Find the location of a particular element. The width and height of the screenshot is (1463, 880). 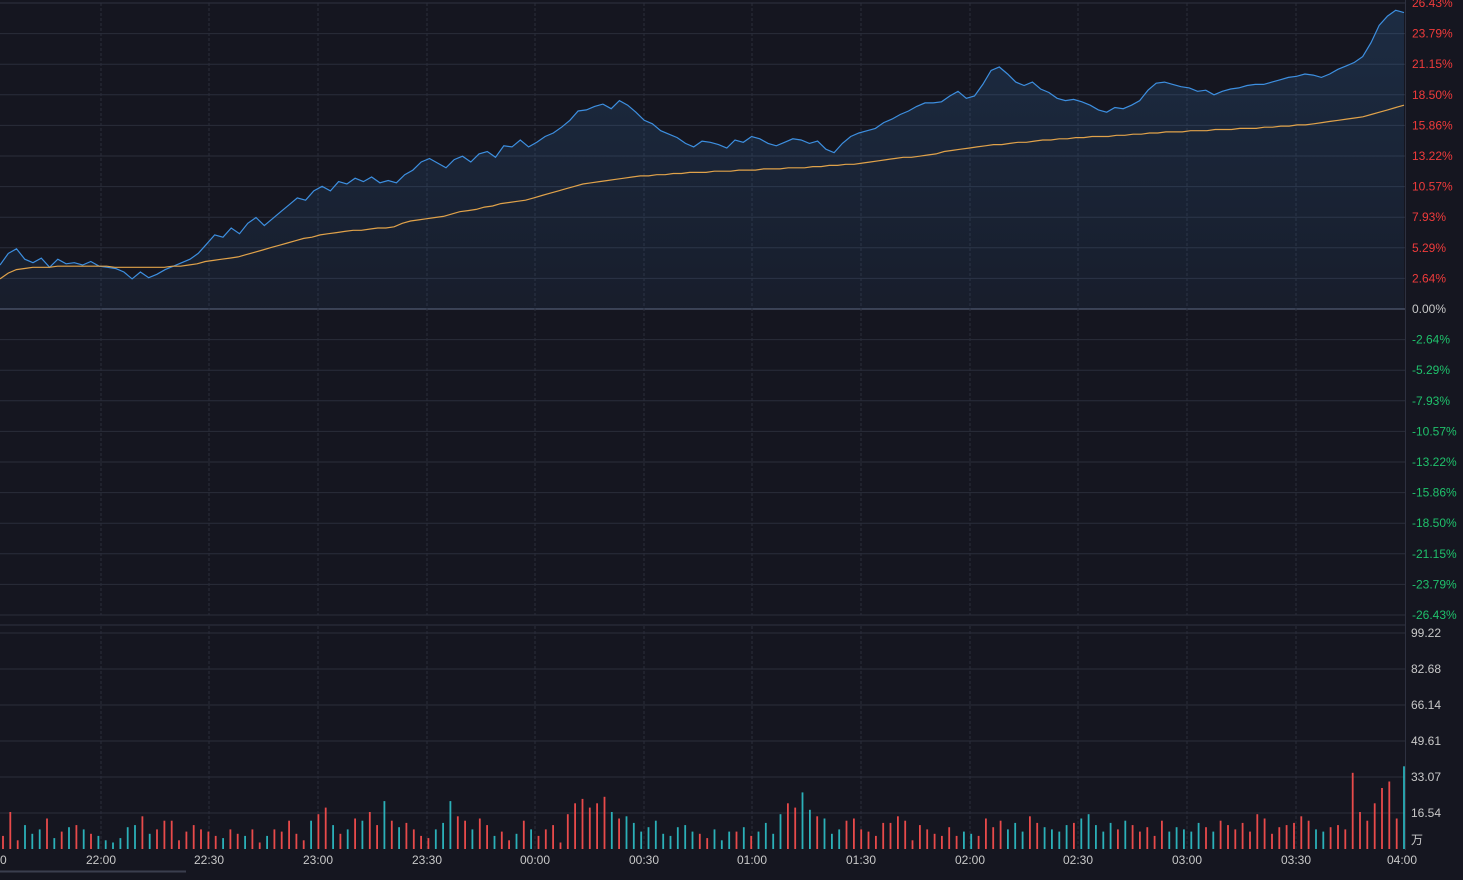

price-y-label: -26.43% is located at coordinates (1434, 615).